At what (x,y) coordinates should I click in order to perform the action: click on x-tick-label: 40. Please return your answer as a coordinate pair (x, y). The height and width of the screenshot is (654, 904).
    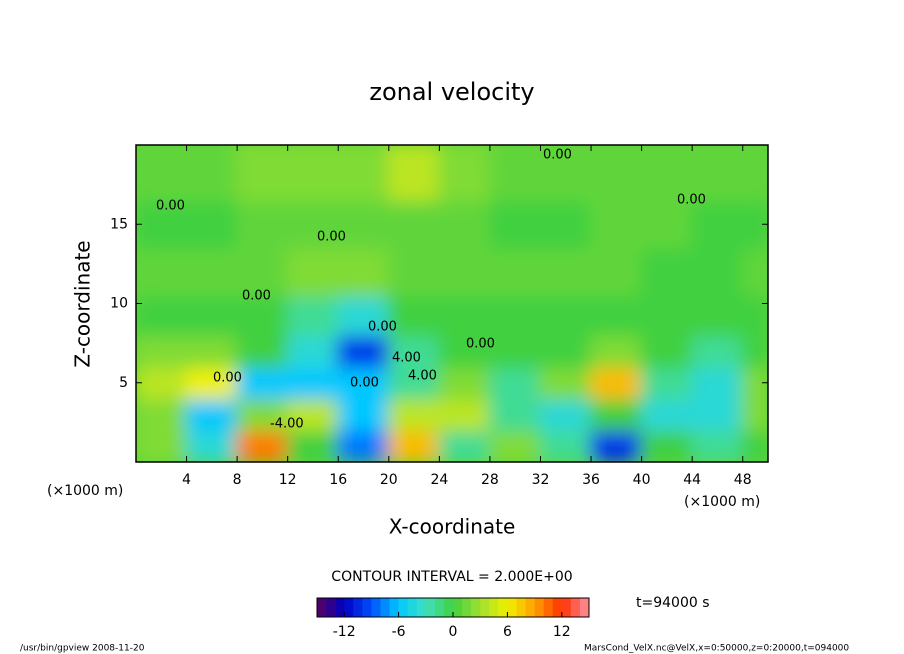
    Looking at the image, I should click on (642, 480).